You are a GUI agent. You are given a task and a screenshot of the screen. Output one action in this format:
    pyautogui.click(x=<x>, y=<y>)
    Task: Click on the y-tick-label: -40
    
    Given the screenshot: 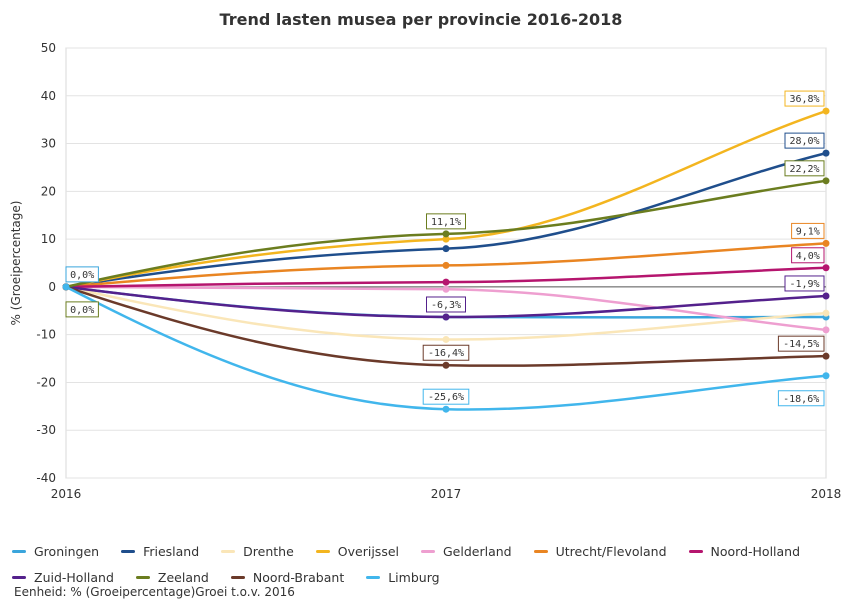 What is the action you would take?
    pyautogui.click(x=46, y=478)
    